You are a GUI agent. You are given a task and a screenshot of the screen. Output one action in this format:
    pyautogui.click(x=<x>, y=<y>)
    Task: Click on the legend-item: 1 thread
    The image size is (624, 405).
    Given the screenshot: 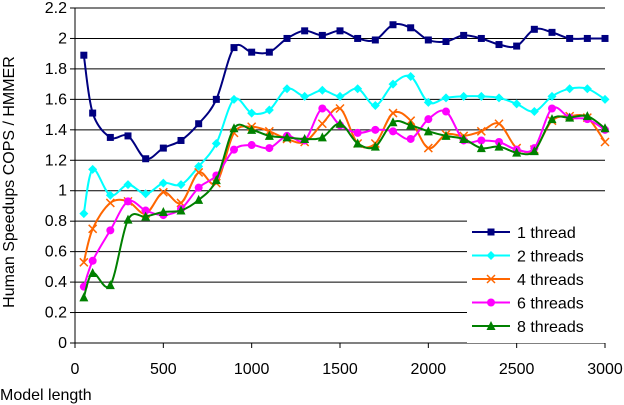 What is the action you would take?
    pyautogui.click(x=524, y=233)
    